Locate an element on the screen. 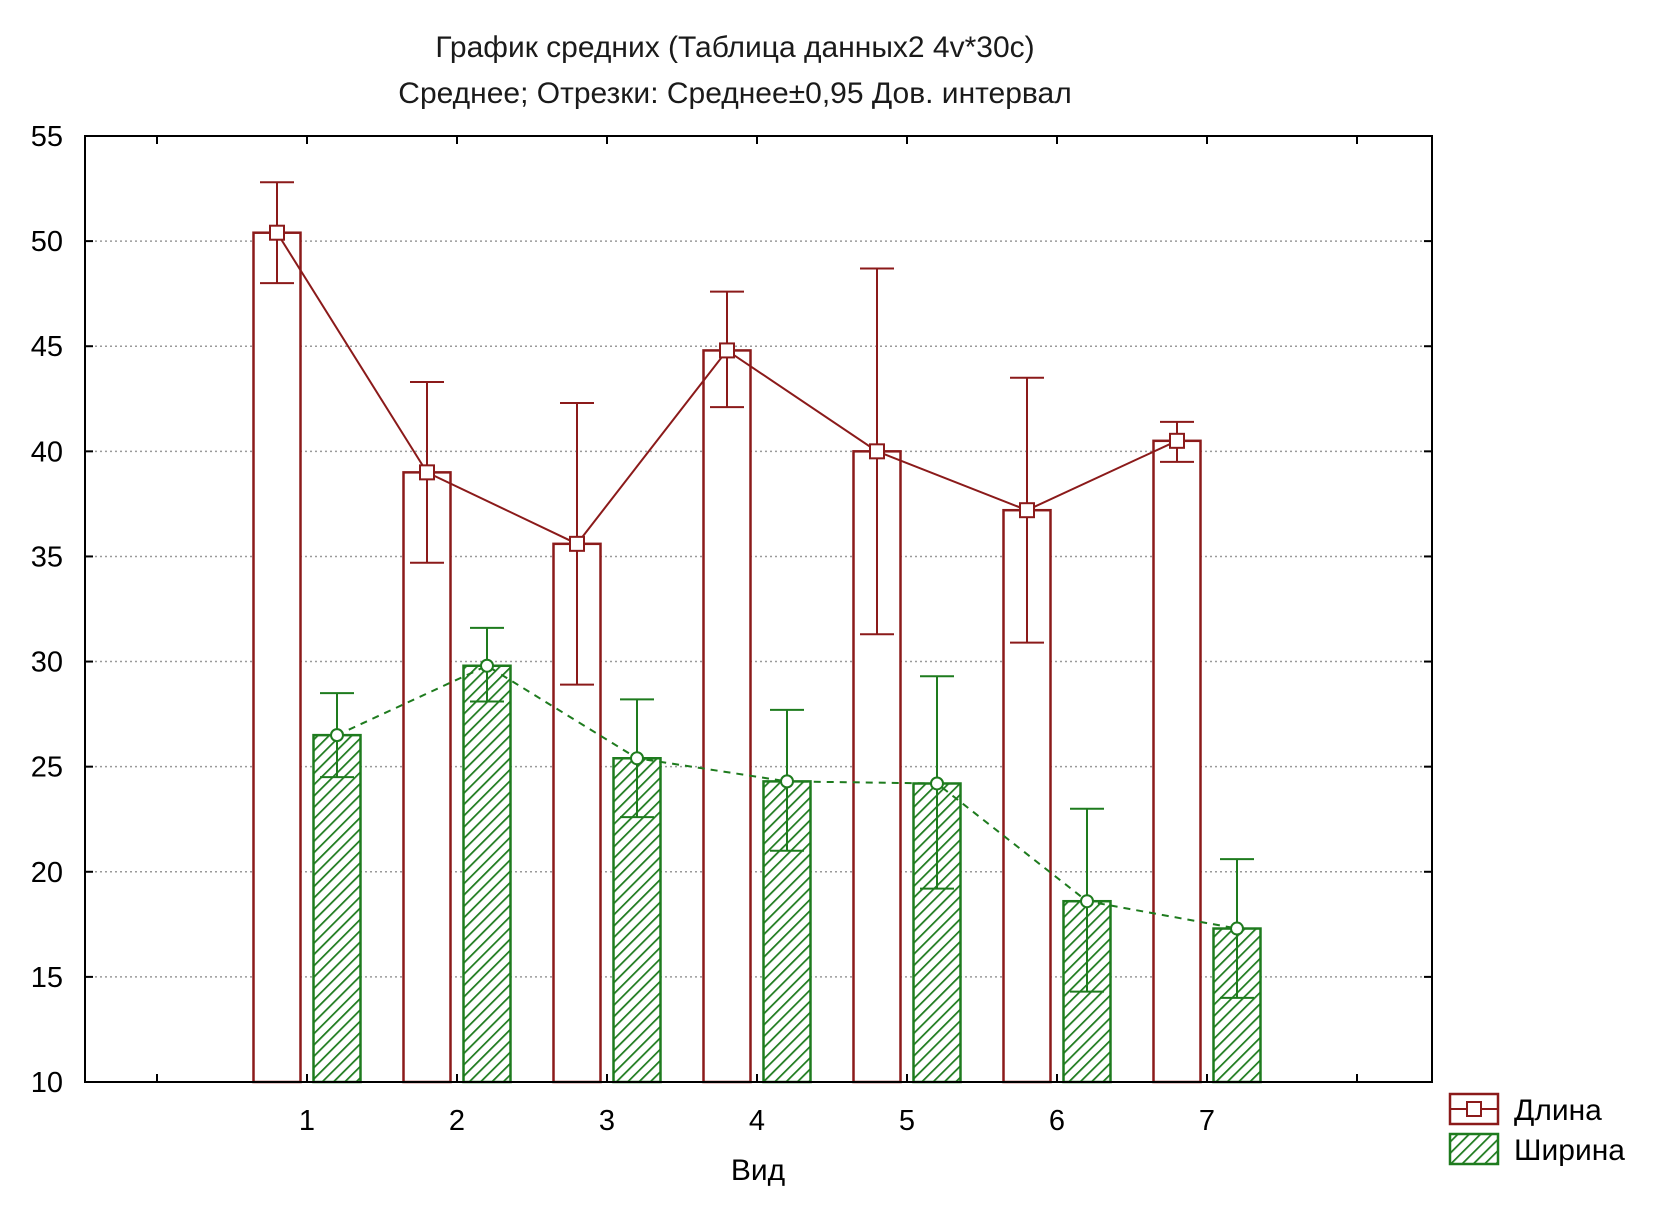 The height and width of the screenshot is (1209, 1673). legend-label: Ширина is located at coordinates (1569, 1150).